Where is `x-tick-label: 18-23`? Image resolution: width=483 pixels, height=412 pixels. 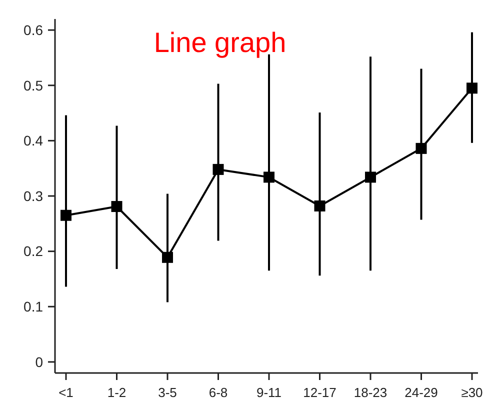 x-tick-label: 18-23 is located at coordinates (371, 392).